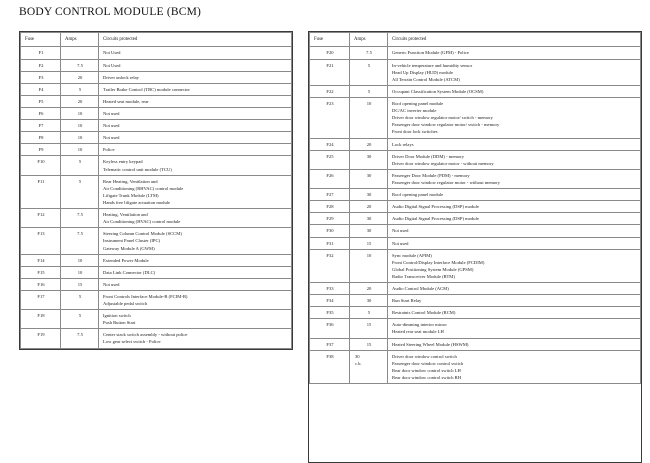 The width and height of the screenshot is (650, 463). Describe the element at coordinates (143, 188) in the screenshot. I see `circuit-line: Air Conditioning (RHVAC) control module` at that location.